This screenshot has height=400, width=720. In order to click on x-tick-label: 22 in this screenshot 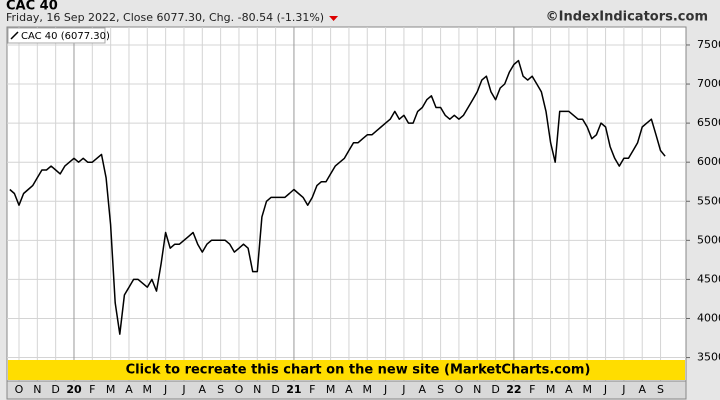, I will do `click(513, 389)`.